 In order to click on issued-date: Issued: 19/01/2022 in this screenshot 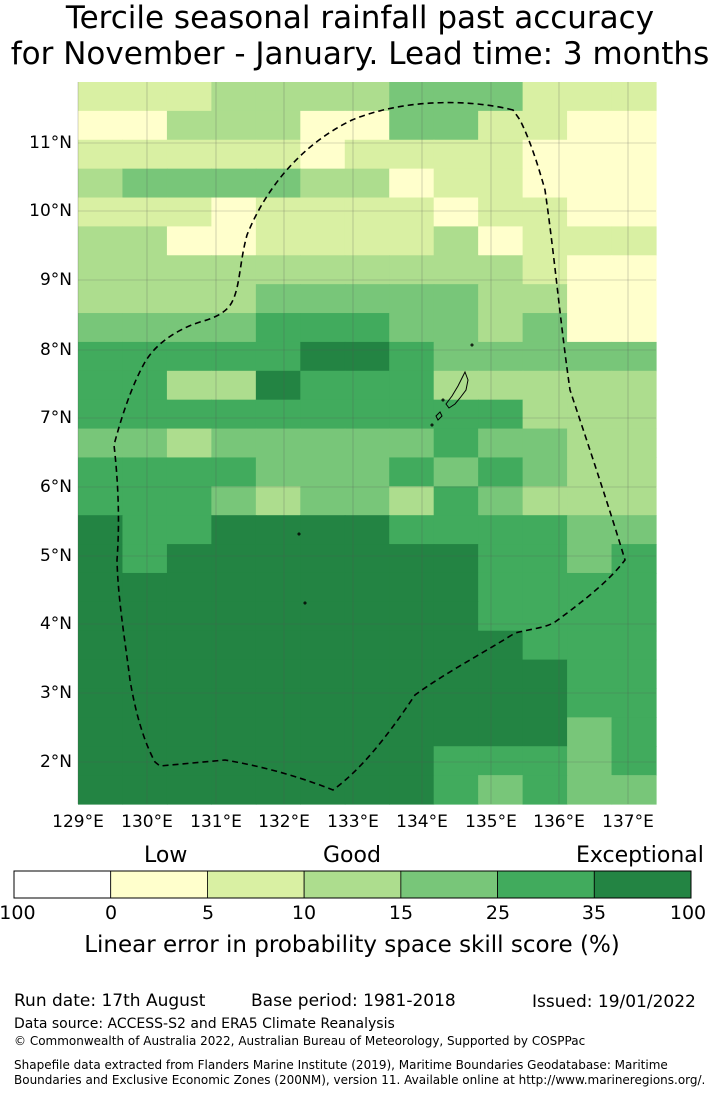, I will do `click(614, 1002)`.